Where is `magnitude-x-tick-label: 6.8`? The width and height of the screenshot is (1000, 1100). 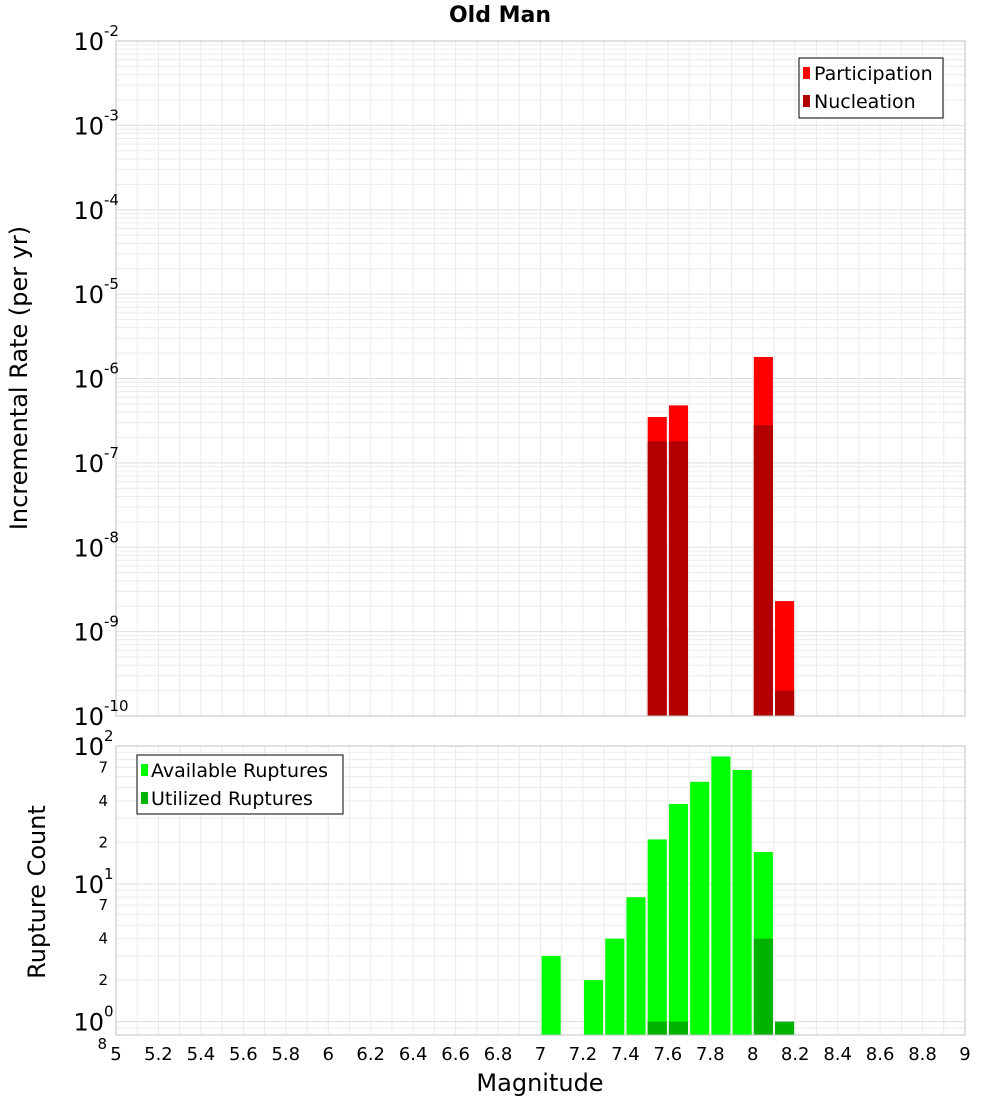 magnitude-x-tick-label: 6.8 is located at coordinates (498, 1054).